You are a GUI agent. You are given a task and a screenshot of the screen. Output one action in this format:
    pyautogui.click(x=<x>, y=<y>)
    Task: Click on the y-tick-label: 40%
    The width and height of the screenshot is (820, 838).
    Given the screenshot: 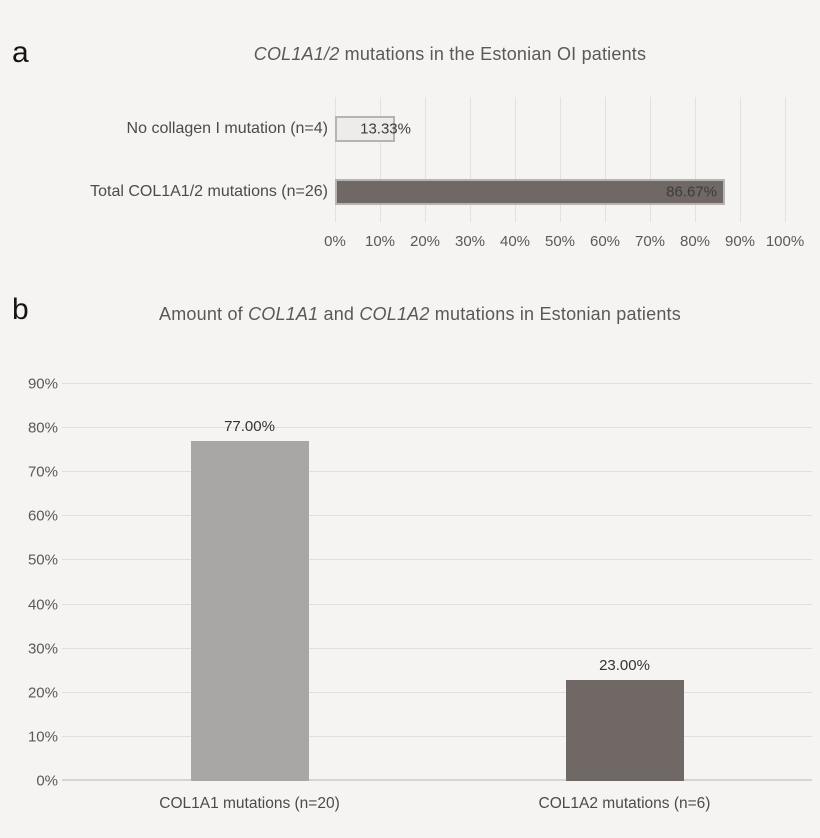 What is the action you would take?
    pyautogui.click(x=42, y=605)
    